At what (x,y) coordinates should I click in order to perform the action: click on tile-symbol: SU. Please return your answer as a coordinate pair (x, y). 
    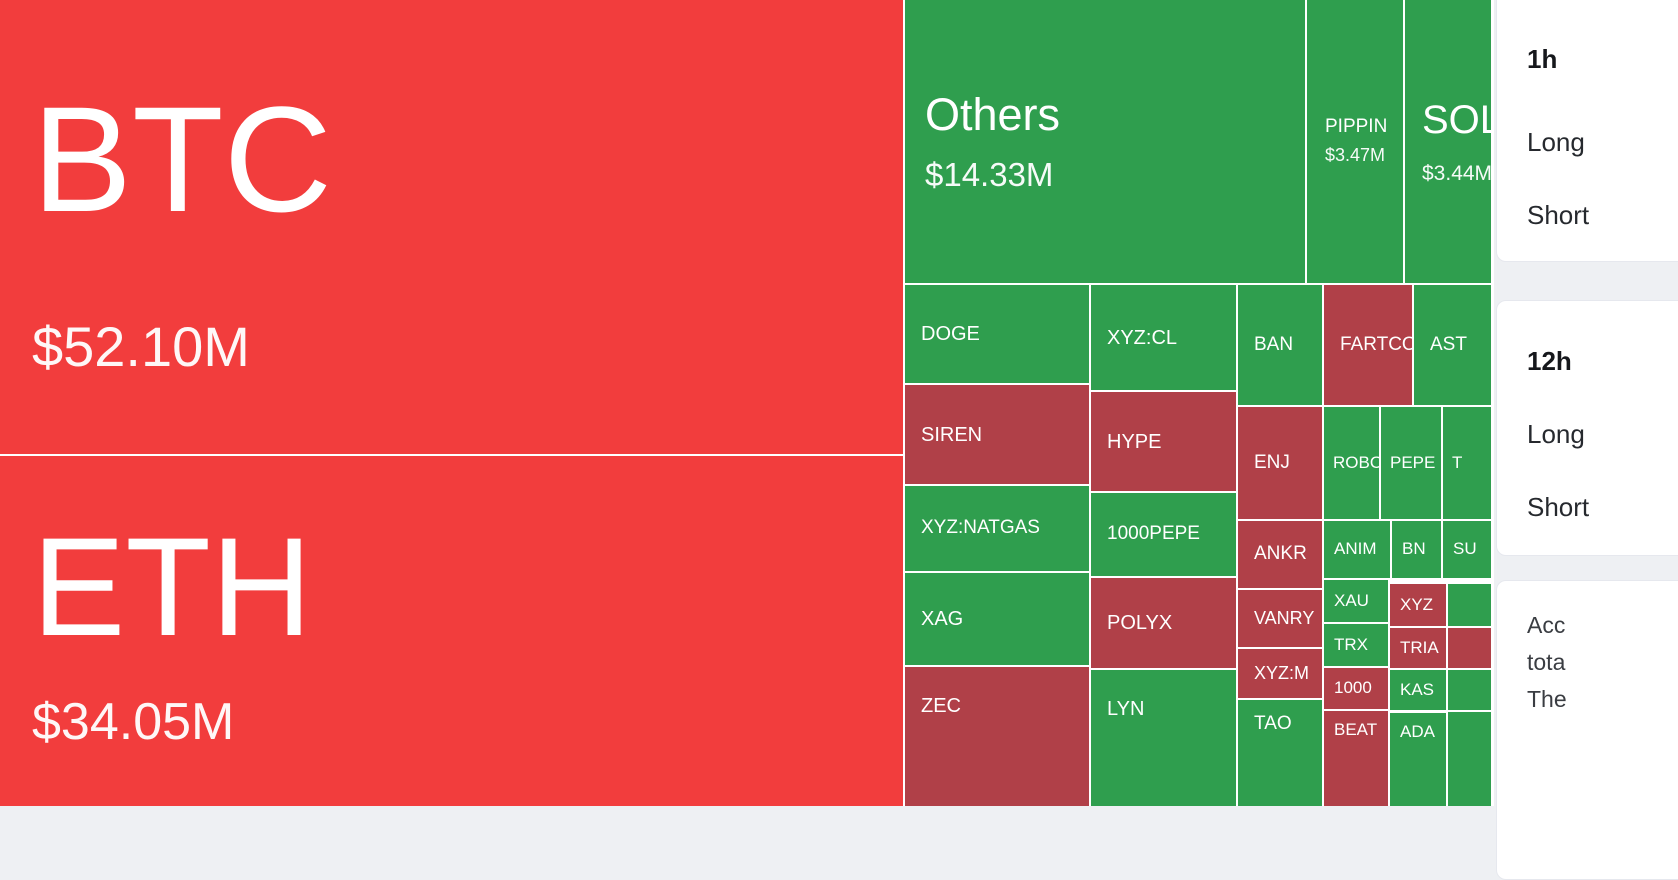
    Looking at the image, I should click on (1465, 549).